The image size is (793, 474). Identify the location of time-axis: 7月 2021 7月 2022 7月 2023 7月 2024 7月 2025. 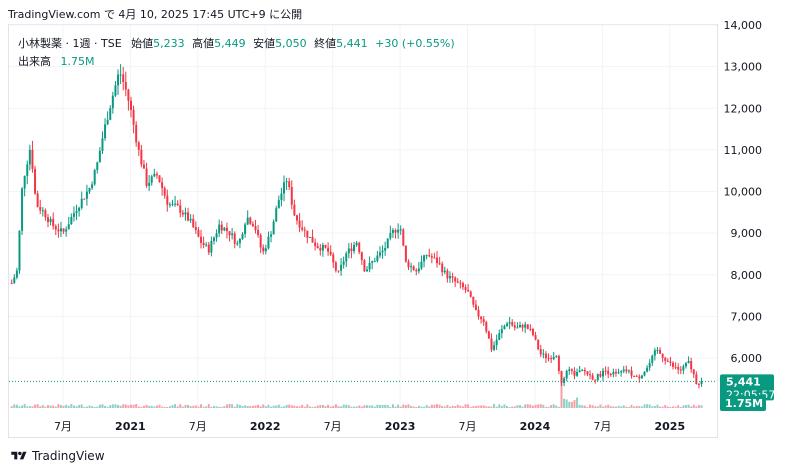
(369, 426).